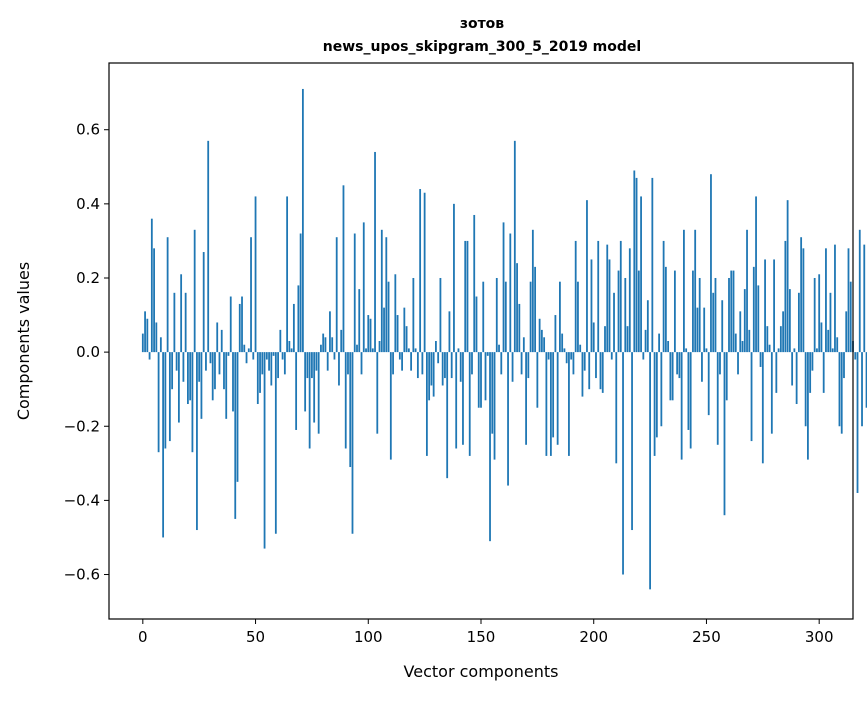 The image size is (867, 701). I want to click on x-tick-label: 250, so click(706, 637).